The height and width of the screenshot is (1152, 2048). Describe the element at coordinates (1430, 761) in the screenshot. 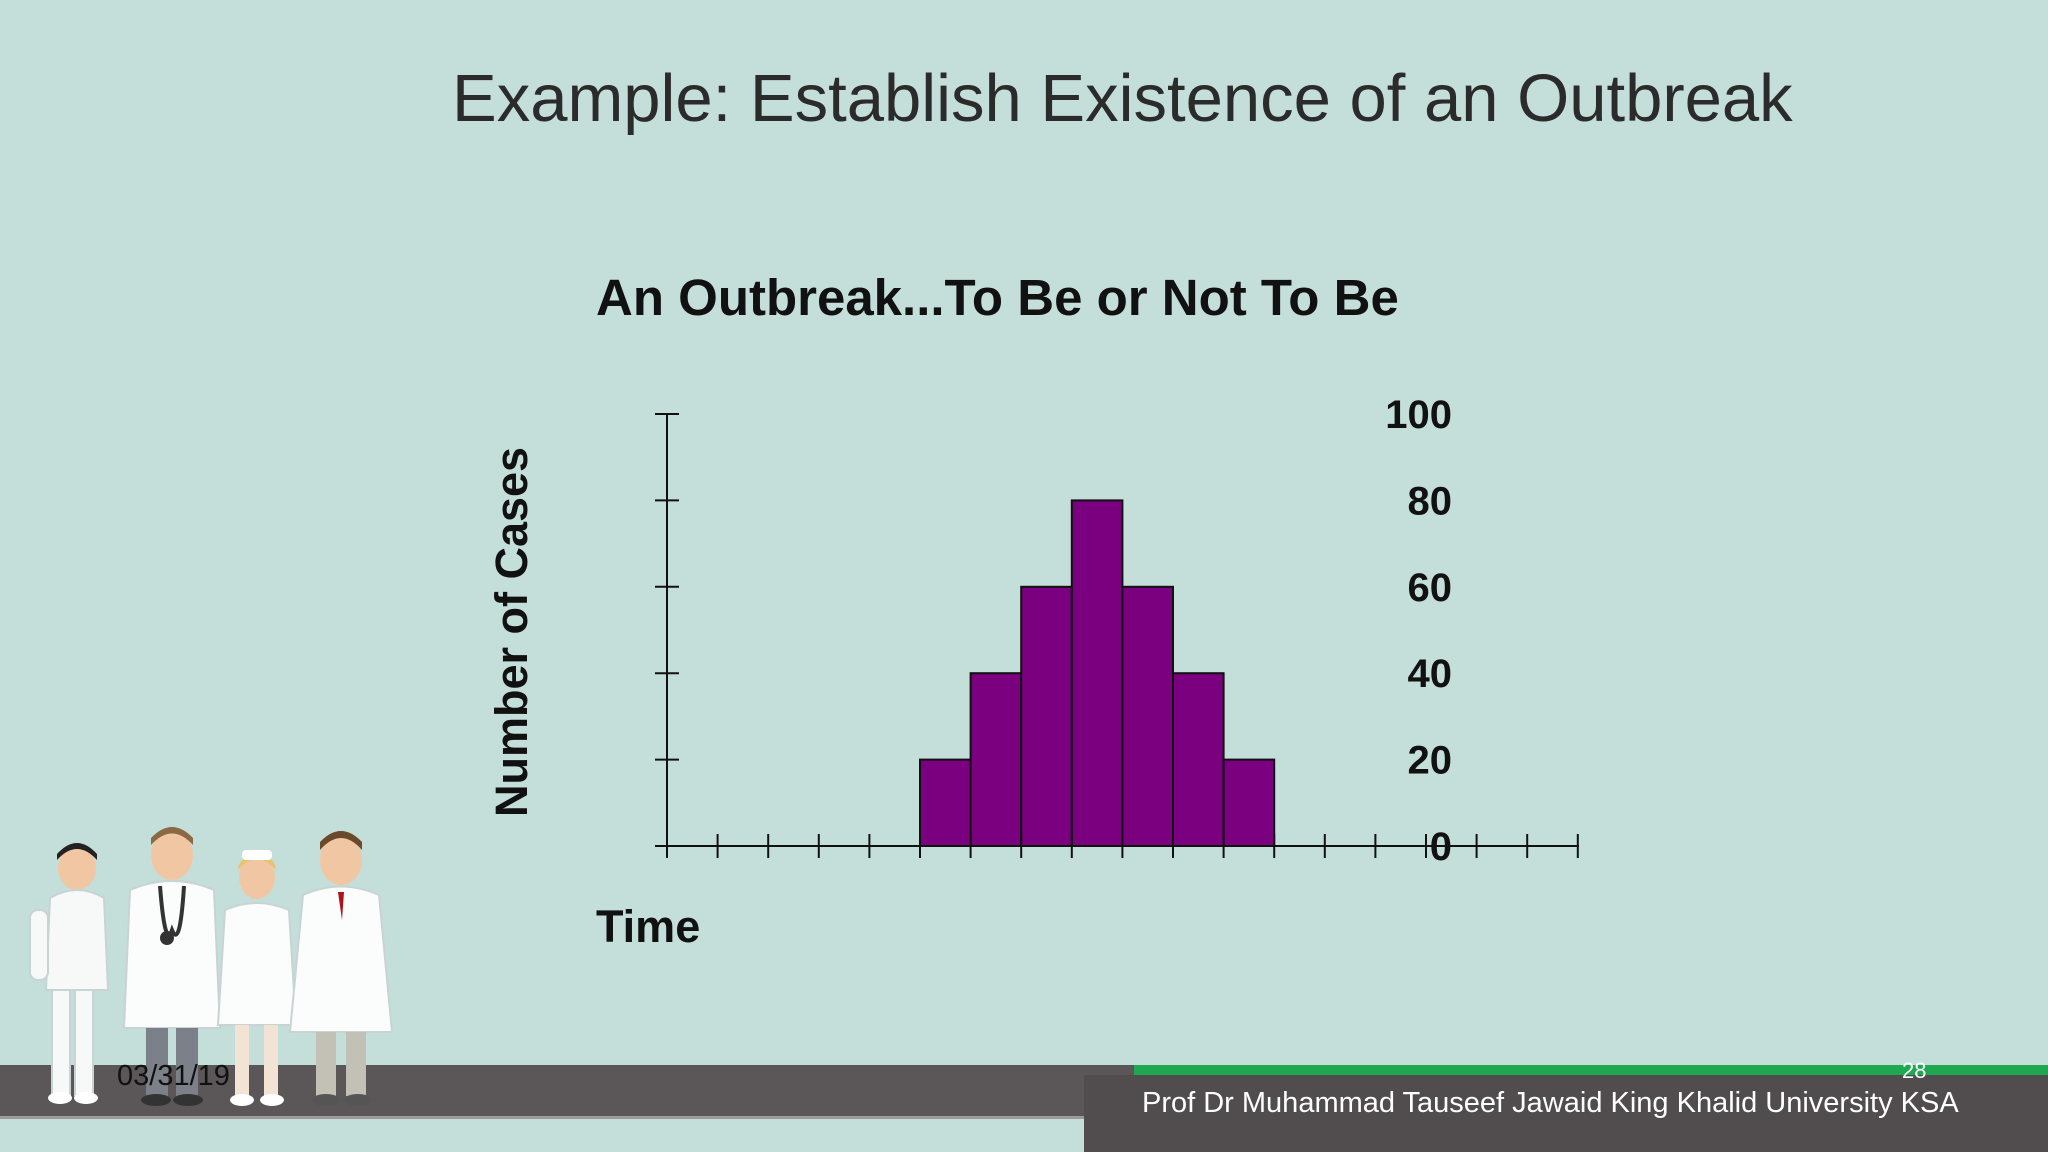

I see `y-tick-label-4: 20` at that location.